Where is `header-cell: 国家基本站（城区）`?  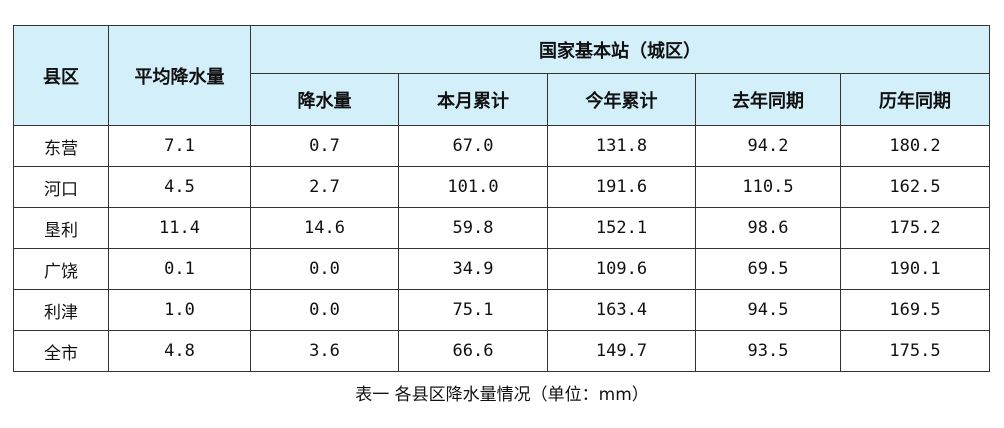 header-cell: 国家基本站（城区） is located at coordinates (620, 49).